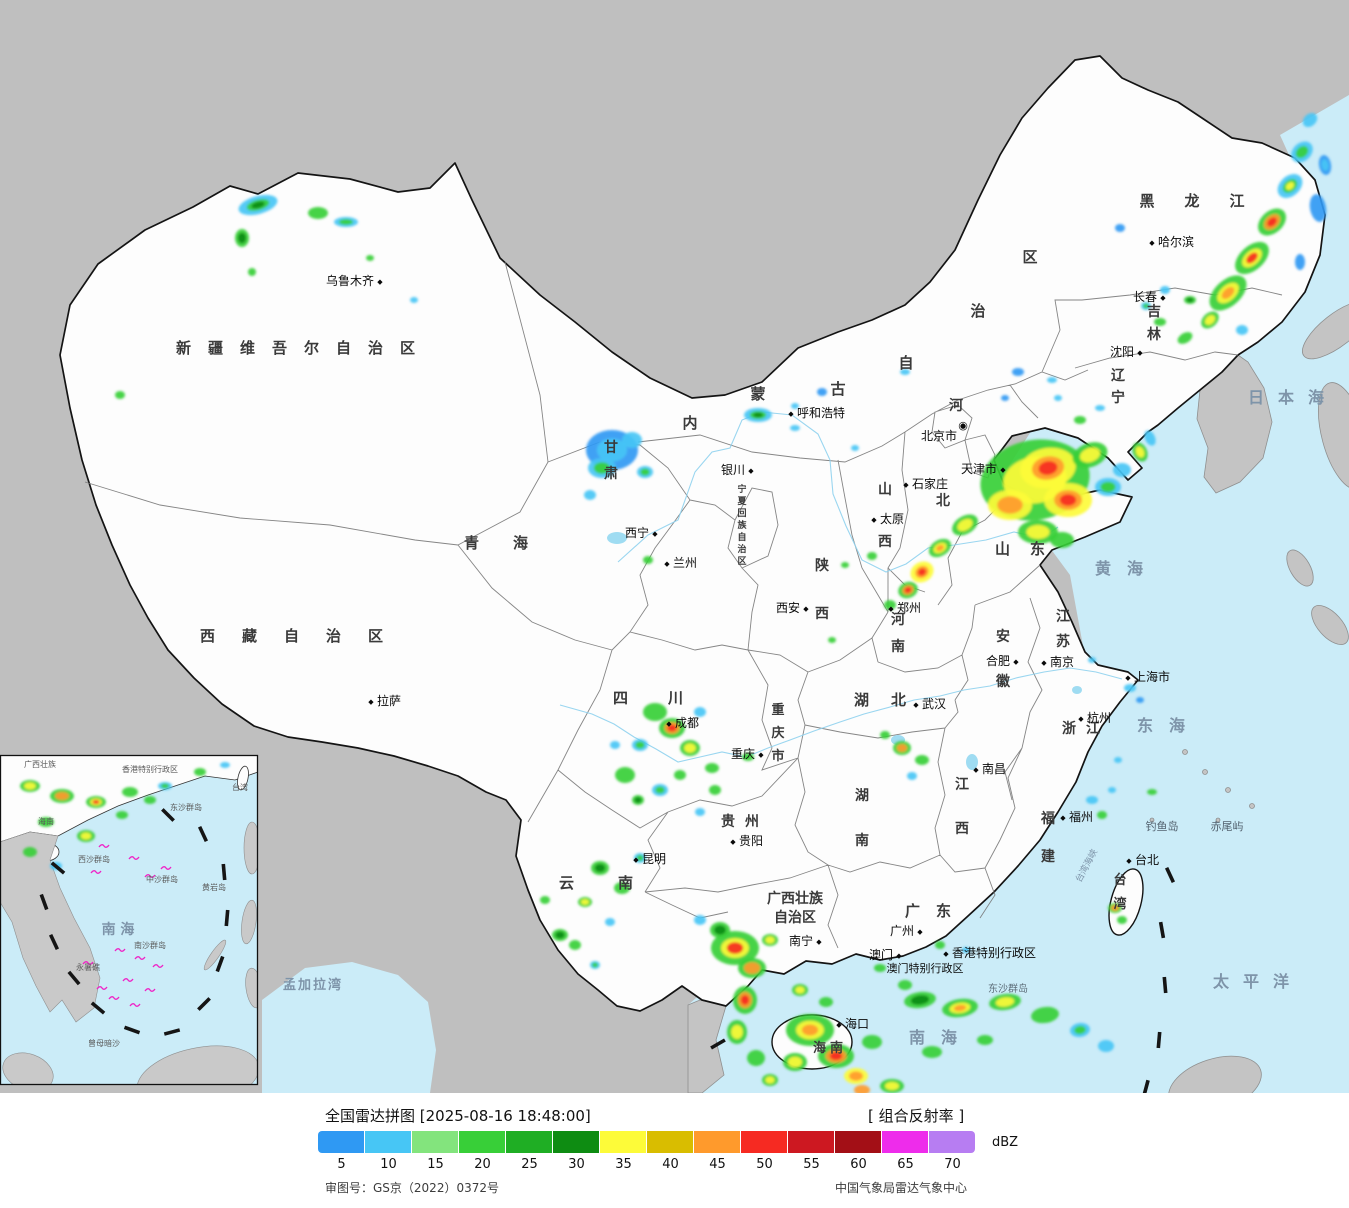  What do you see at coordinates (529, 1164) in the screenshot?
I see `scale-tick-label: 25` at bounding box center [529, 1164].